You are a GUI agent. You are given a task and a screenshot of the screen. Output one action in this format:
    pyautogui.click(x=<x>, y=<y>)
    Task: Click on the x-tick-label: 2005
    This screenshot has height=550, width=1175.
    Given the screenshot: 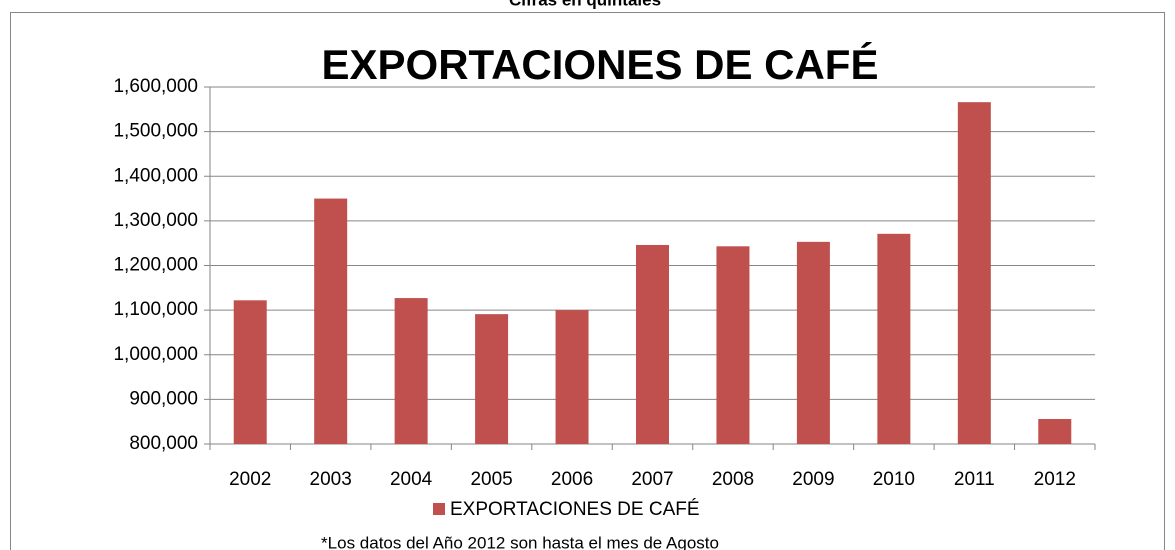 What is the action you would take?
    pyautogui.click(x=491, y=479)
    